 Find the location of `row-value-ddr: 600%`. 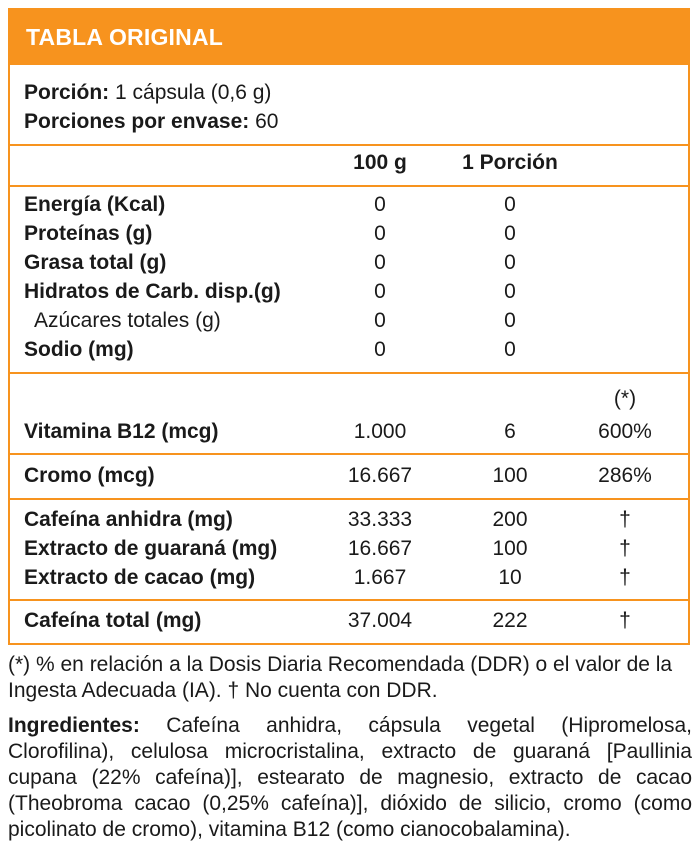

row-value-ddr: 600% is located at coordinates (625, 431).